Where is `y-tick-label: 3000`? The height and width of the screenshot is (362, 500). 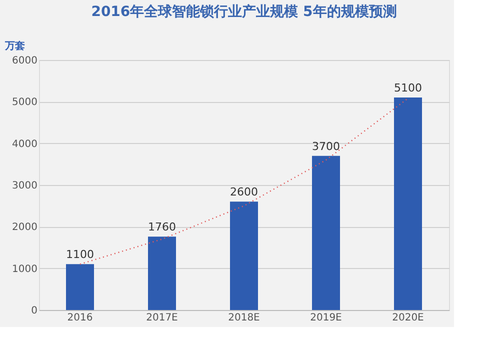 y-tick-label: 3000 is located at coordinates (25, 186).